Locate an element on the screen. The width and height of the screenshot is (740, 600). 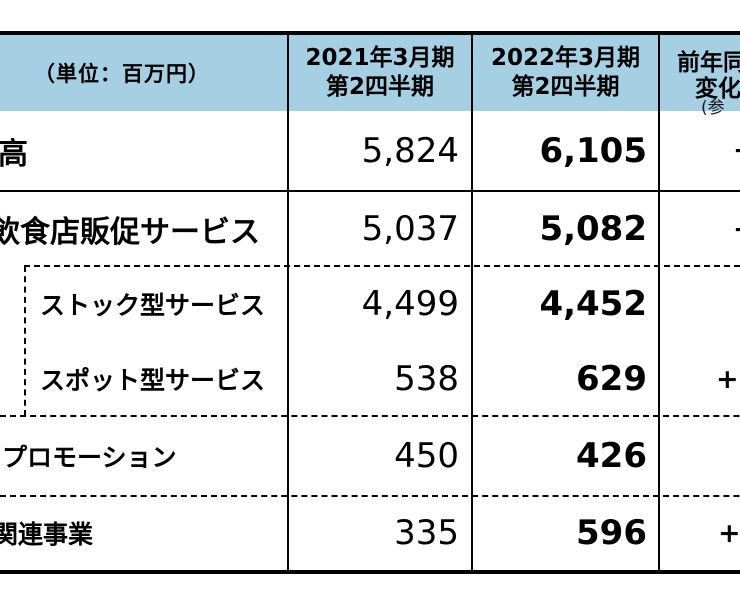
row-divider-solid is located at coordinates (370, 191).